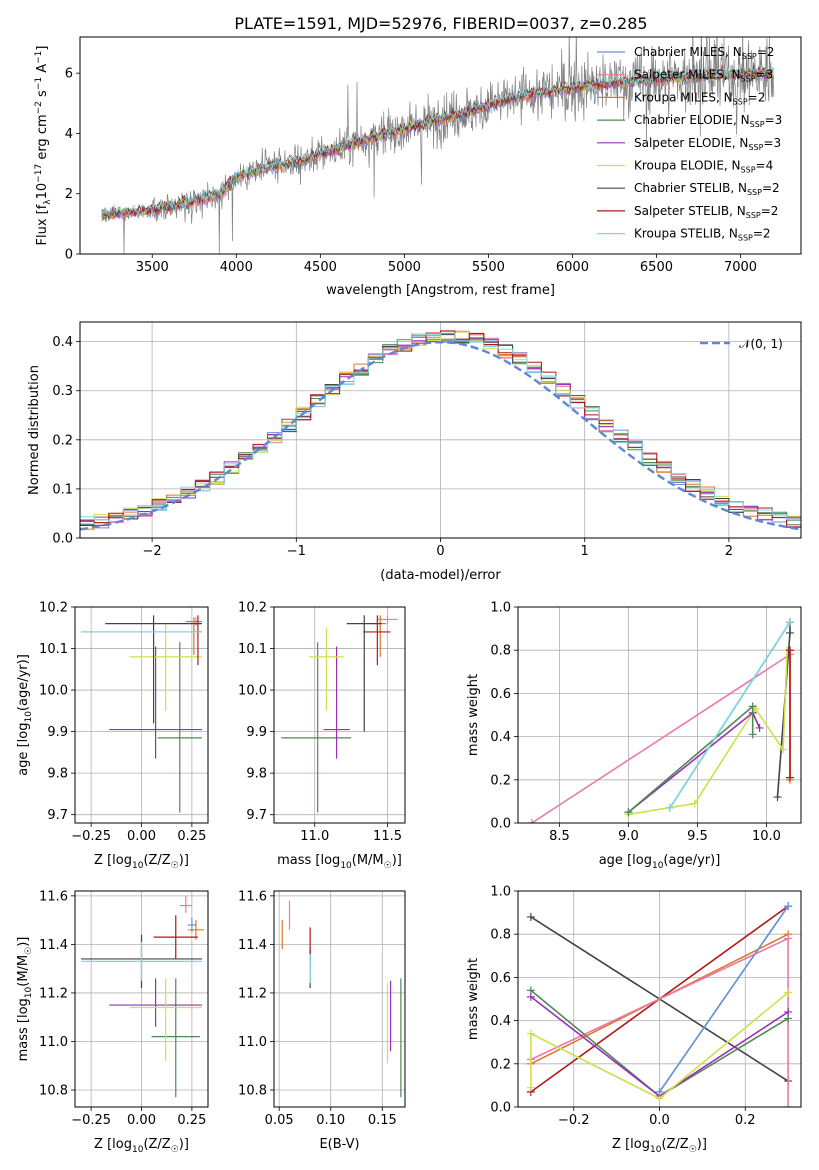  I want to click on x-tick-label: −0.2, so click(574, 1120).